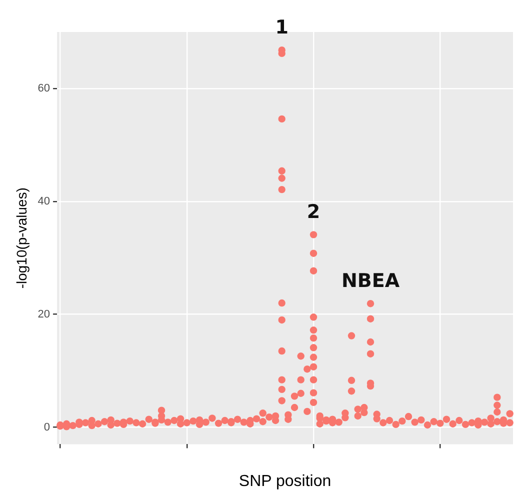  I want to click on y-tick-label: 20, so click(44, 314).